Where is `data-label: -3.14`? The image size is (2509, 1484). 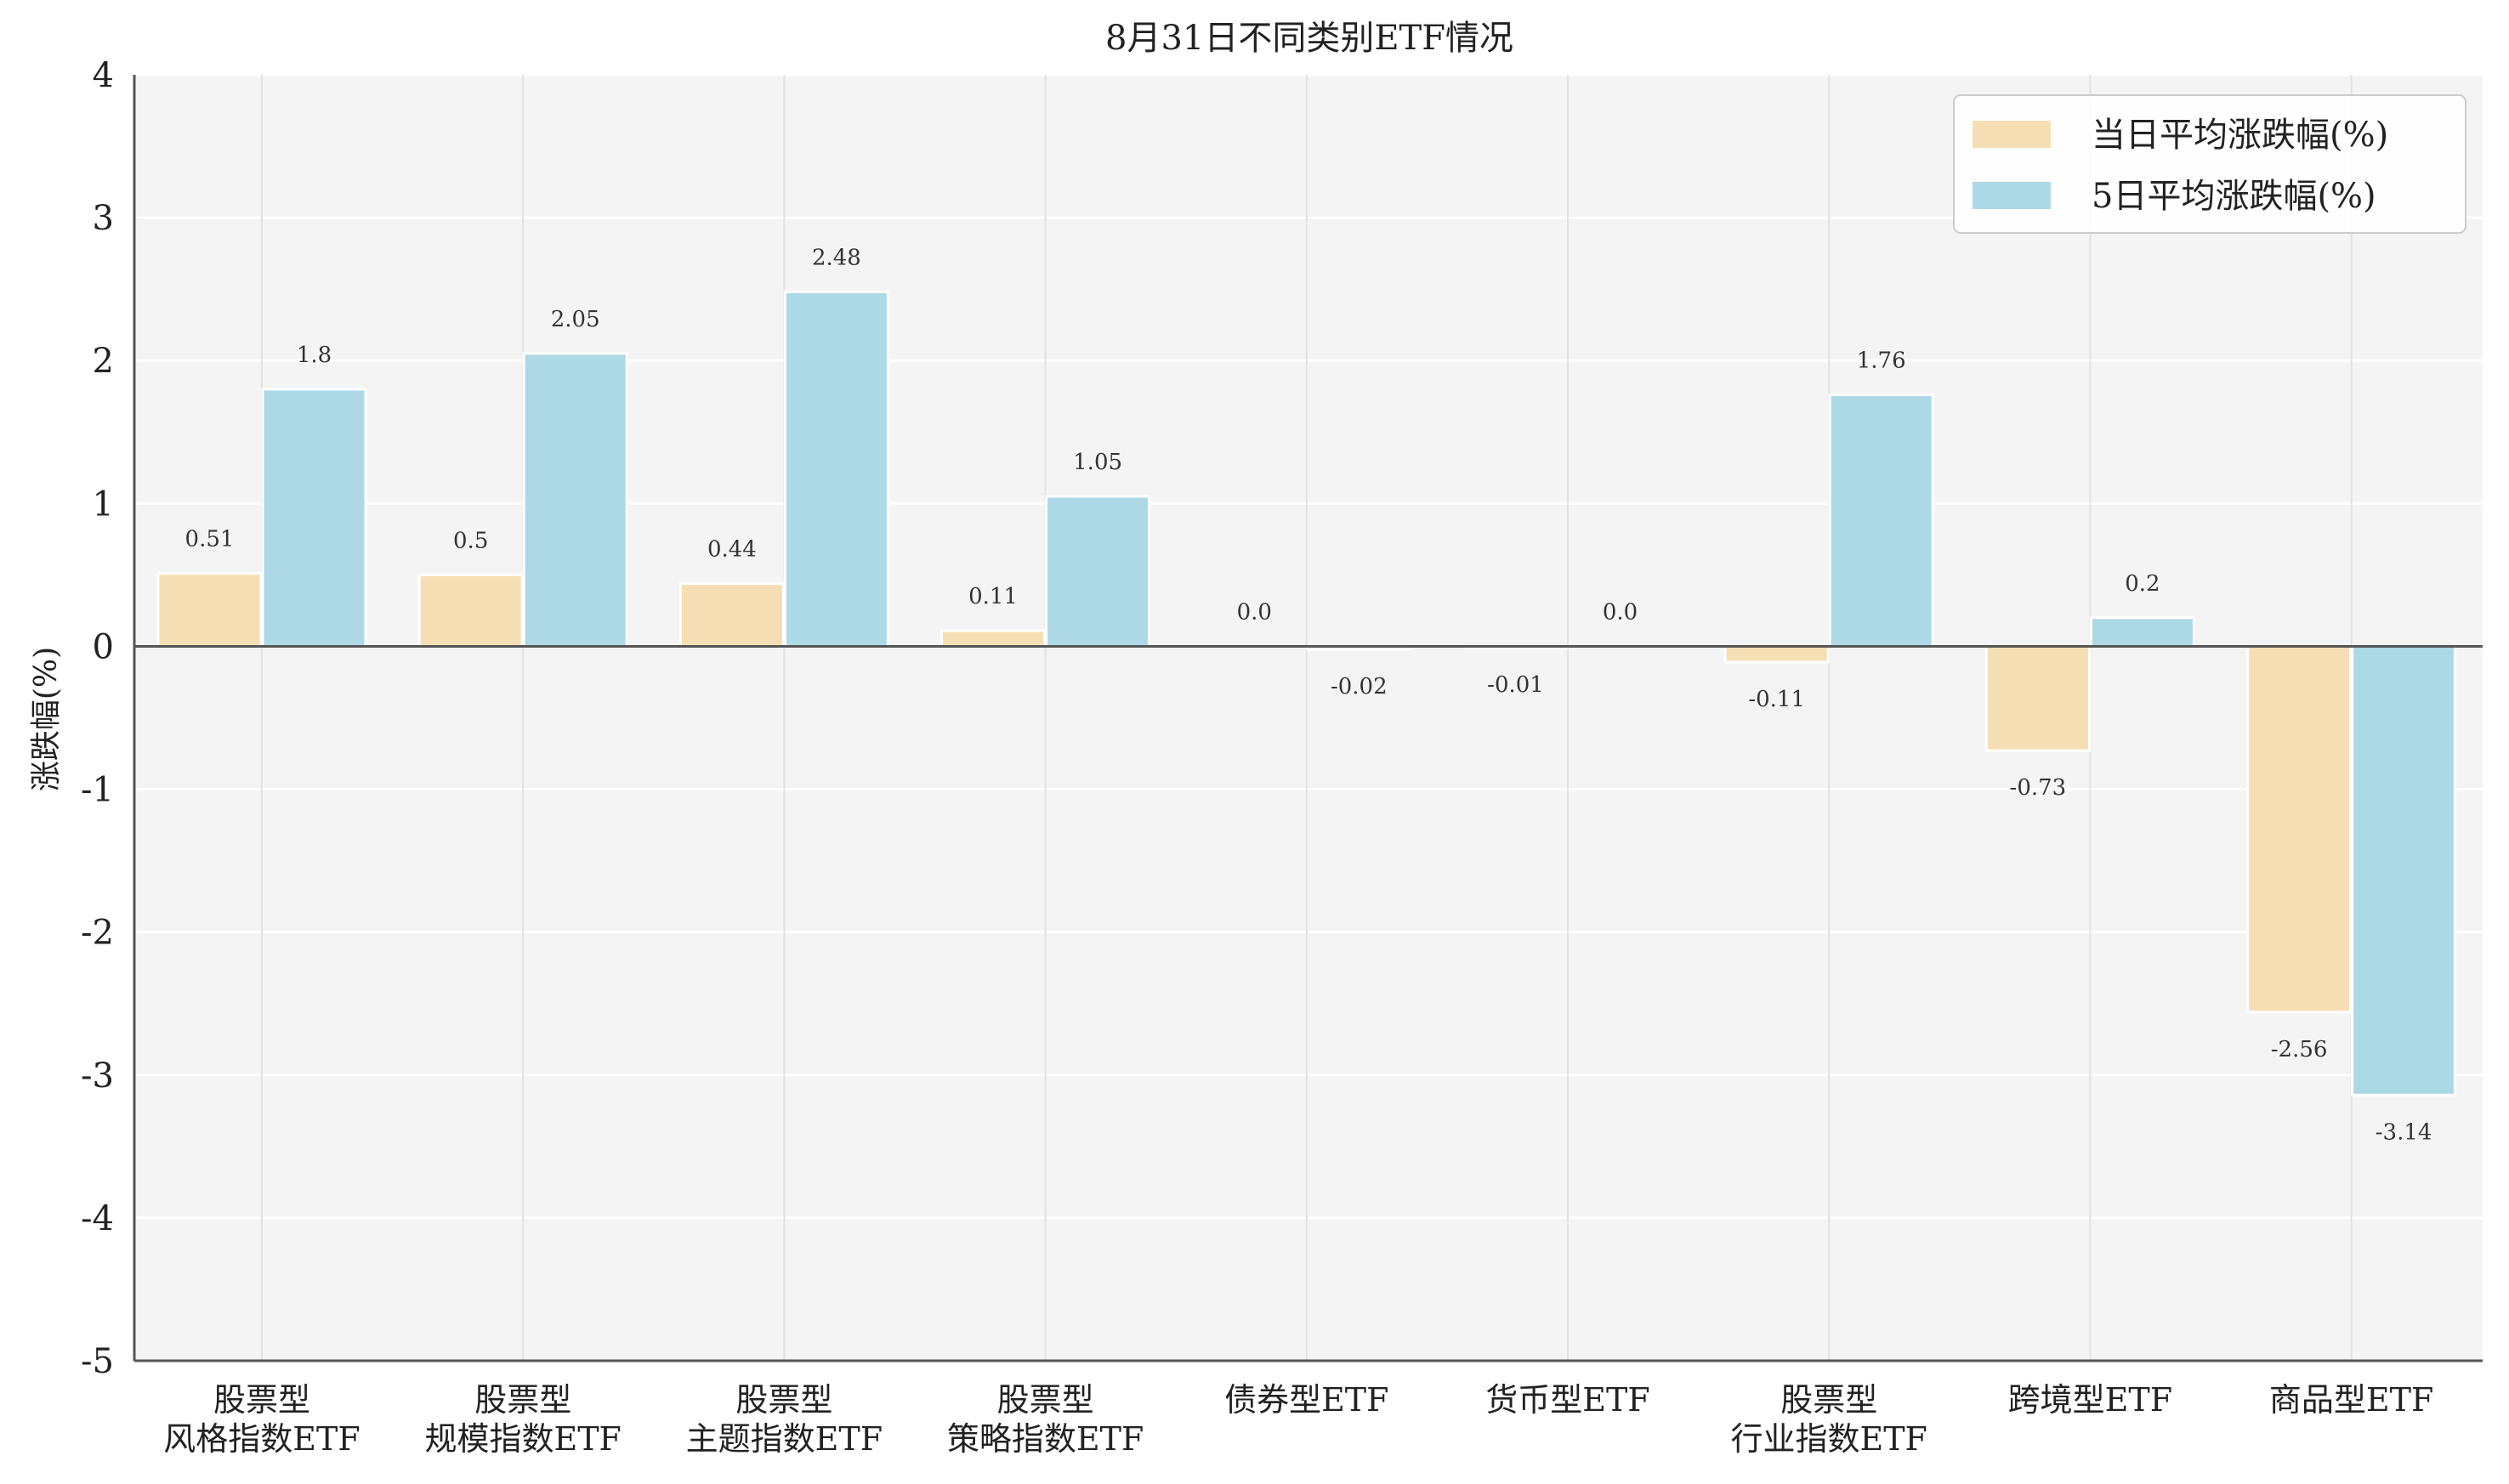
data-label: -3.14 is located at coordinates (2404, 1132).